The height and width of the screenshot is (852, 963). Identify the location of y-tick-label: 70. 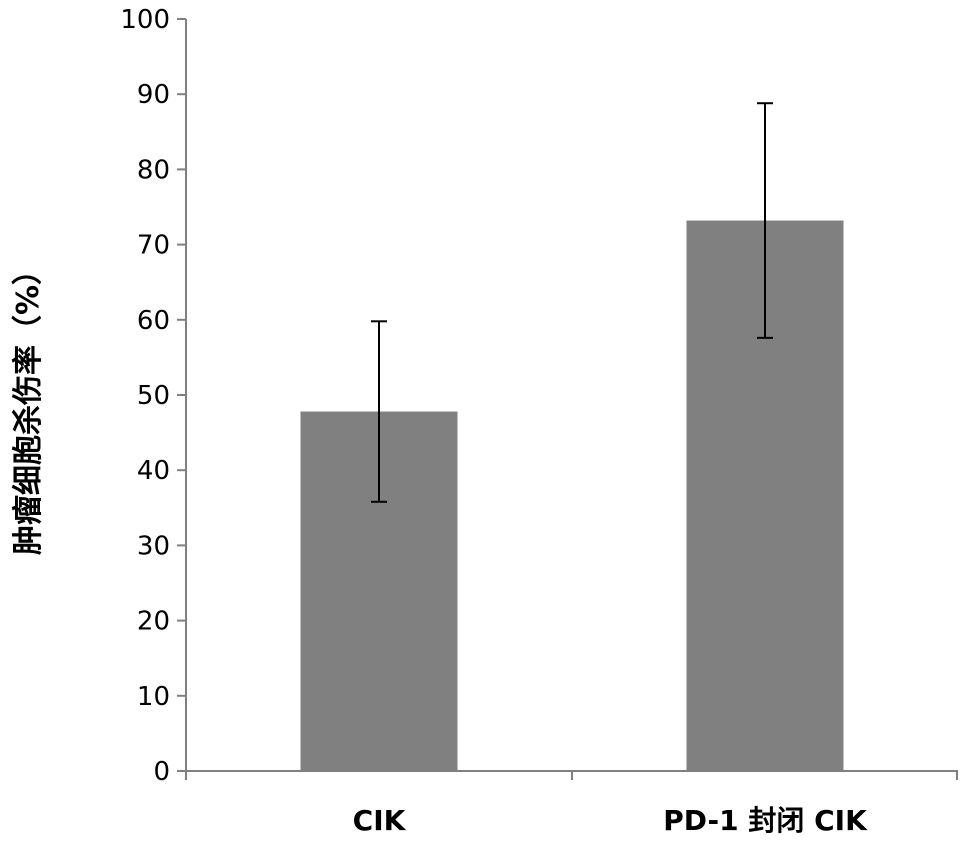
(153, 246).